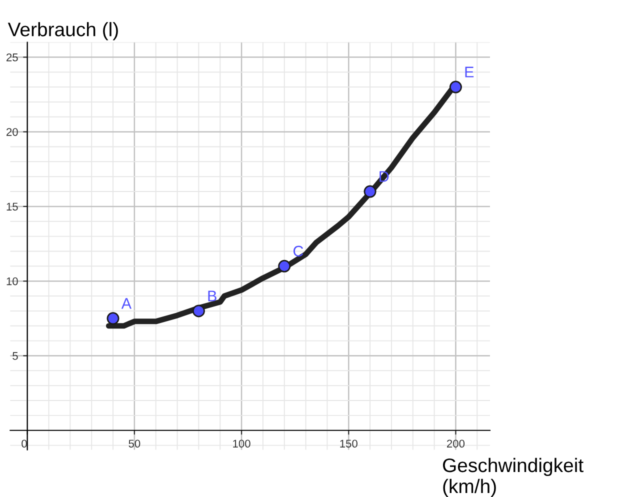  Describe the element at coordinates (12, 132) in the screenshot. I see `y-tick-label: 20` at that location.